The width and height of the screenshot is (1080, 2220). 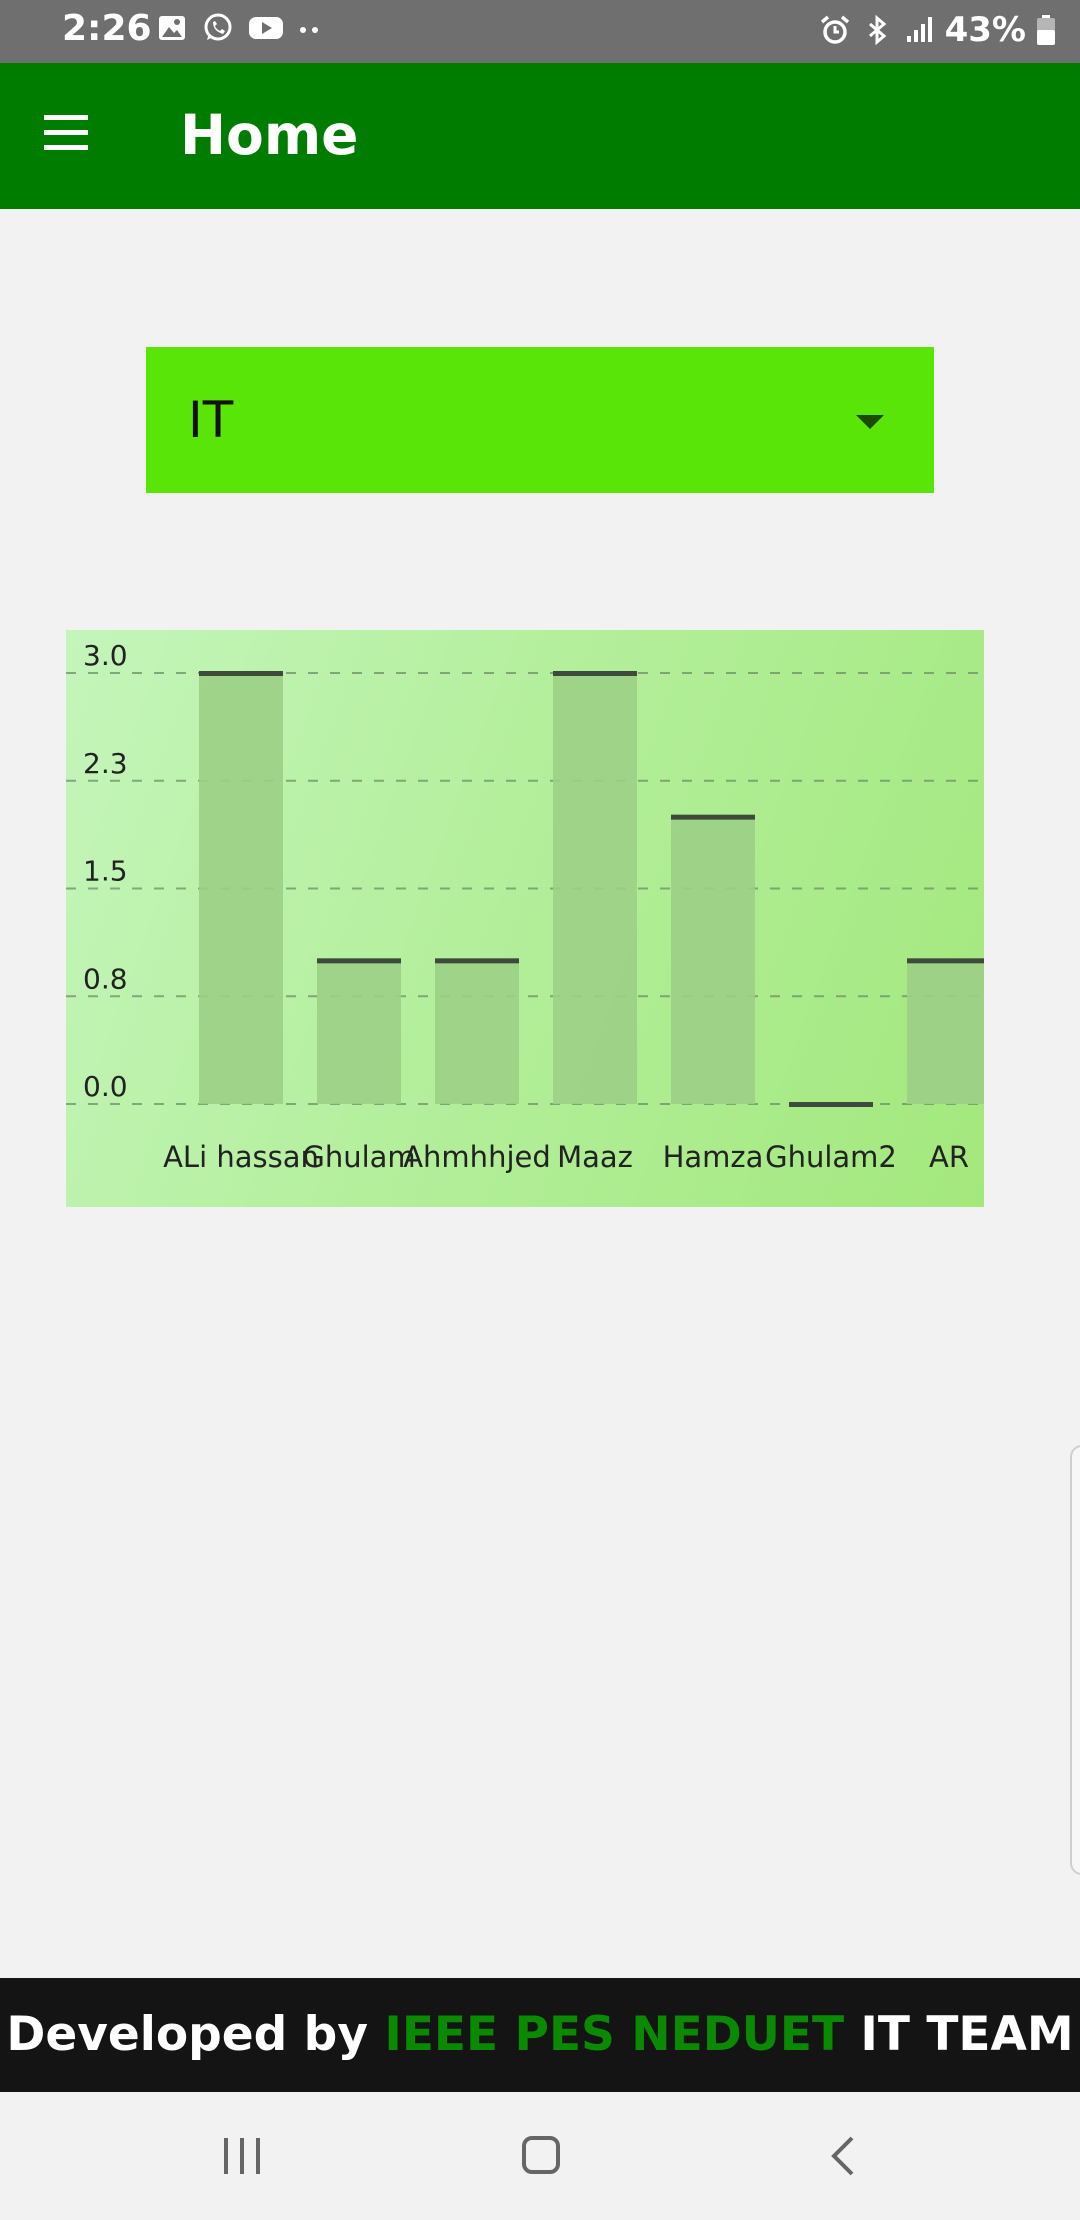 I want to click on y-tick-label: 3.0, so click(x=105, y=655).